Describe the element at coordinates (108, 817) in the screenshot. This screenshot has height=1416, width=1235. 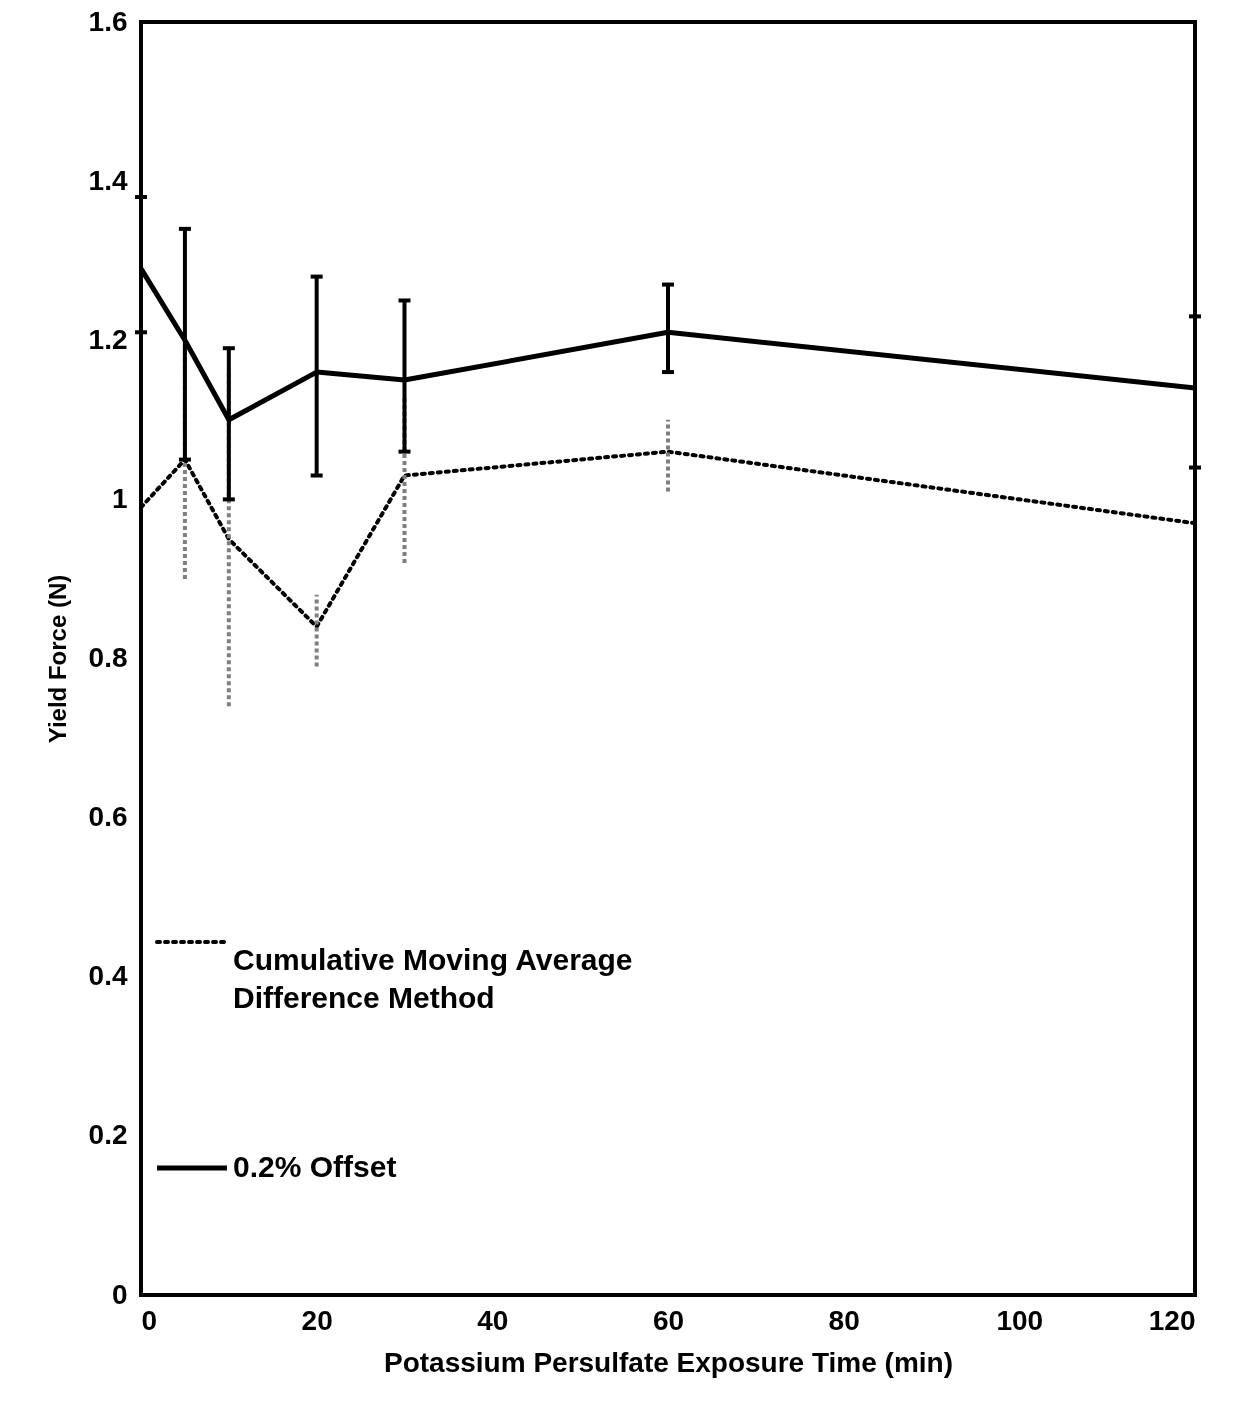
I see `y-tick-label: 0.6` at that location.